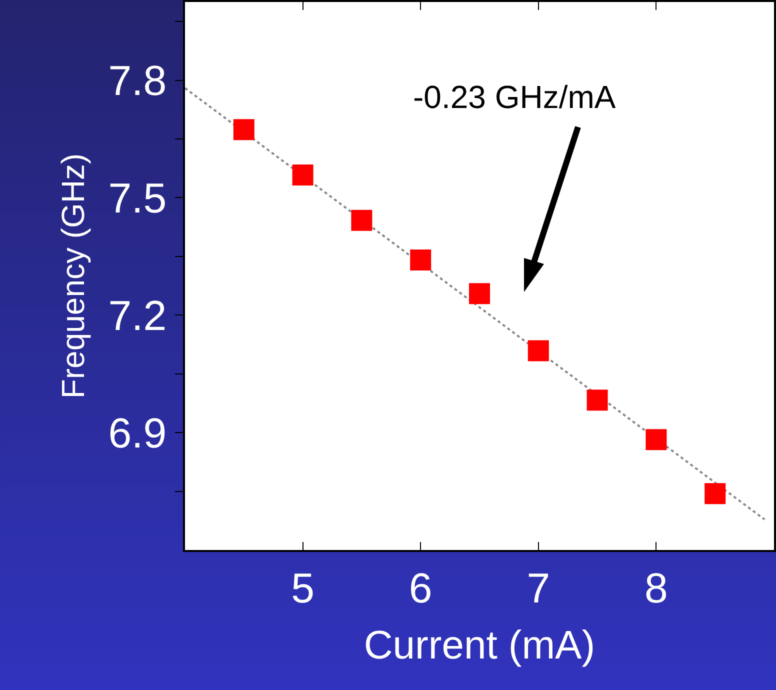  I want to click on y-tick-label: 7.5, so click(137, 198).